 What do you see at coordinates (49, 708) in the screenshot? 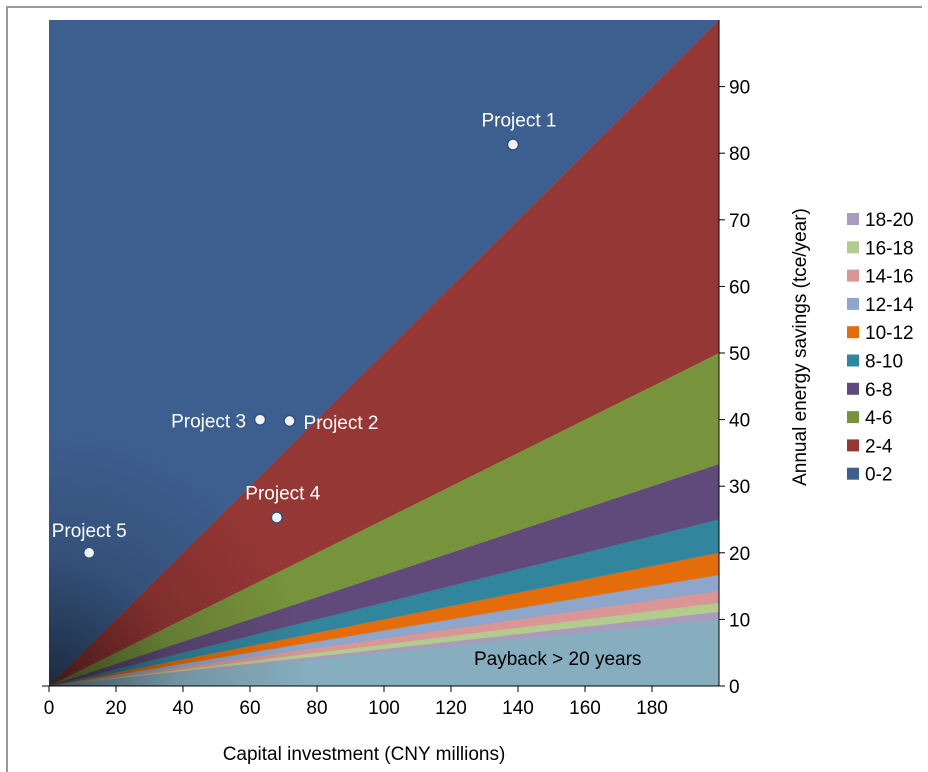
I see `x-tick-label: 0` at bounding box center [49, 708].